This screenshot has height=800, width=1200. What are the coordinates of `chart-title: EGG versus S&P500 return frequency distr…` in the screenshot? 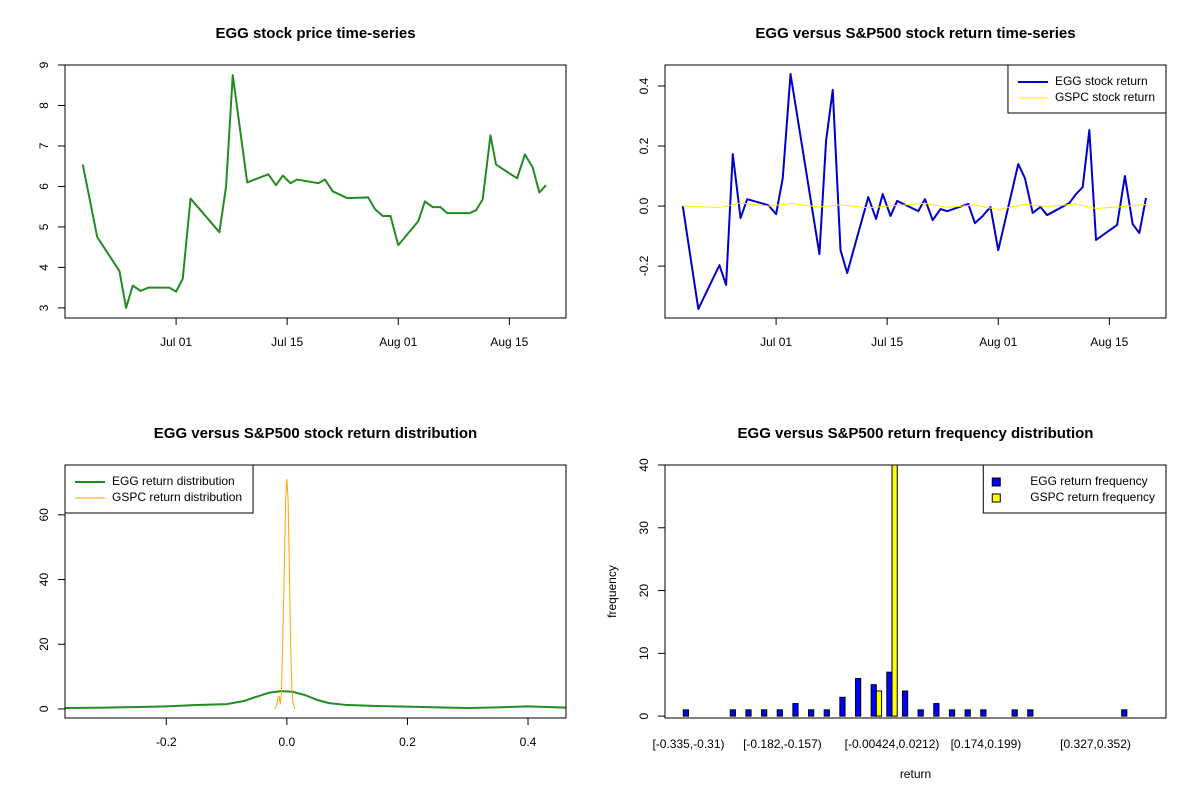 It's located at (916, 433).